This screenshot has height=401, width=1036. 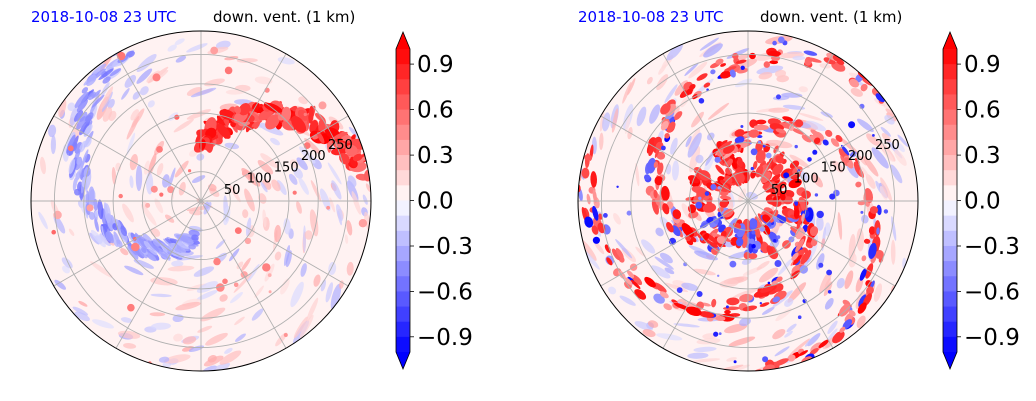 I want to click on range-label-100: 100, so click(x=259, y=179).